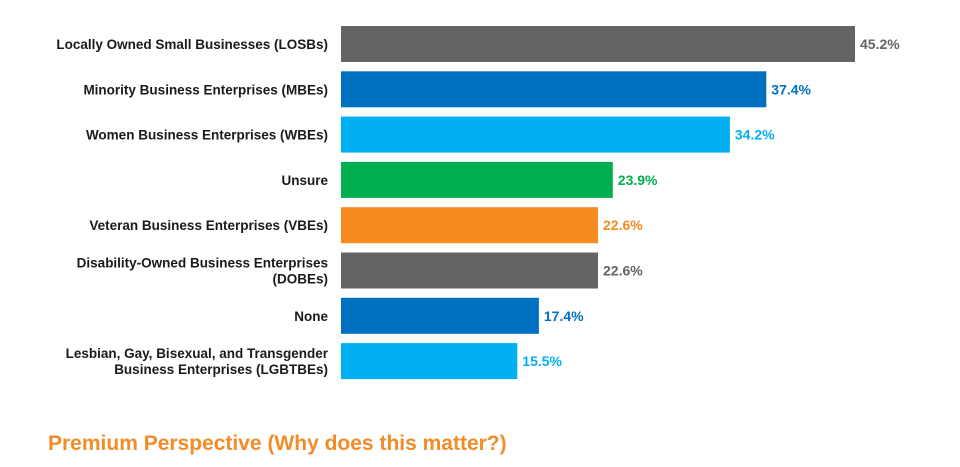  What do you see at coordinates (880, 44) in the screenshot?
I see `value-label-1: 45.2%` at bounding box center [880, 44].